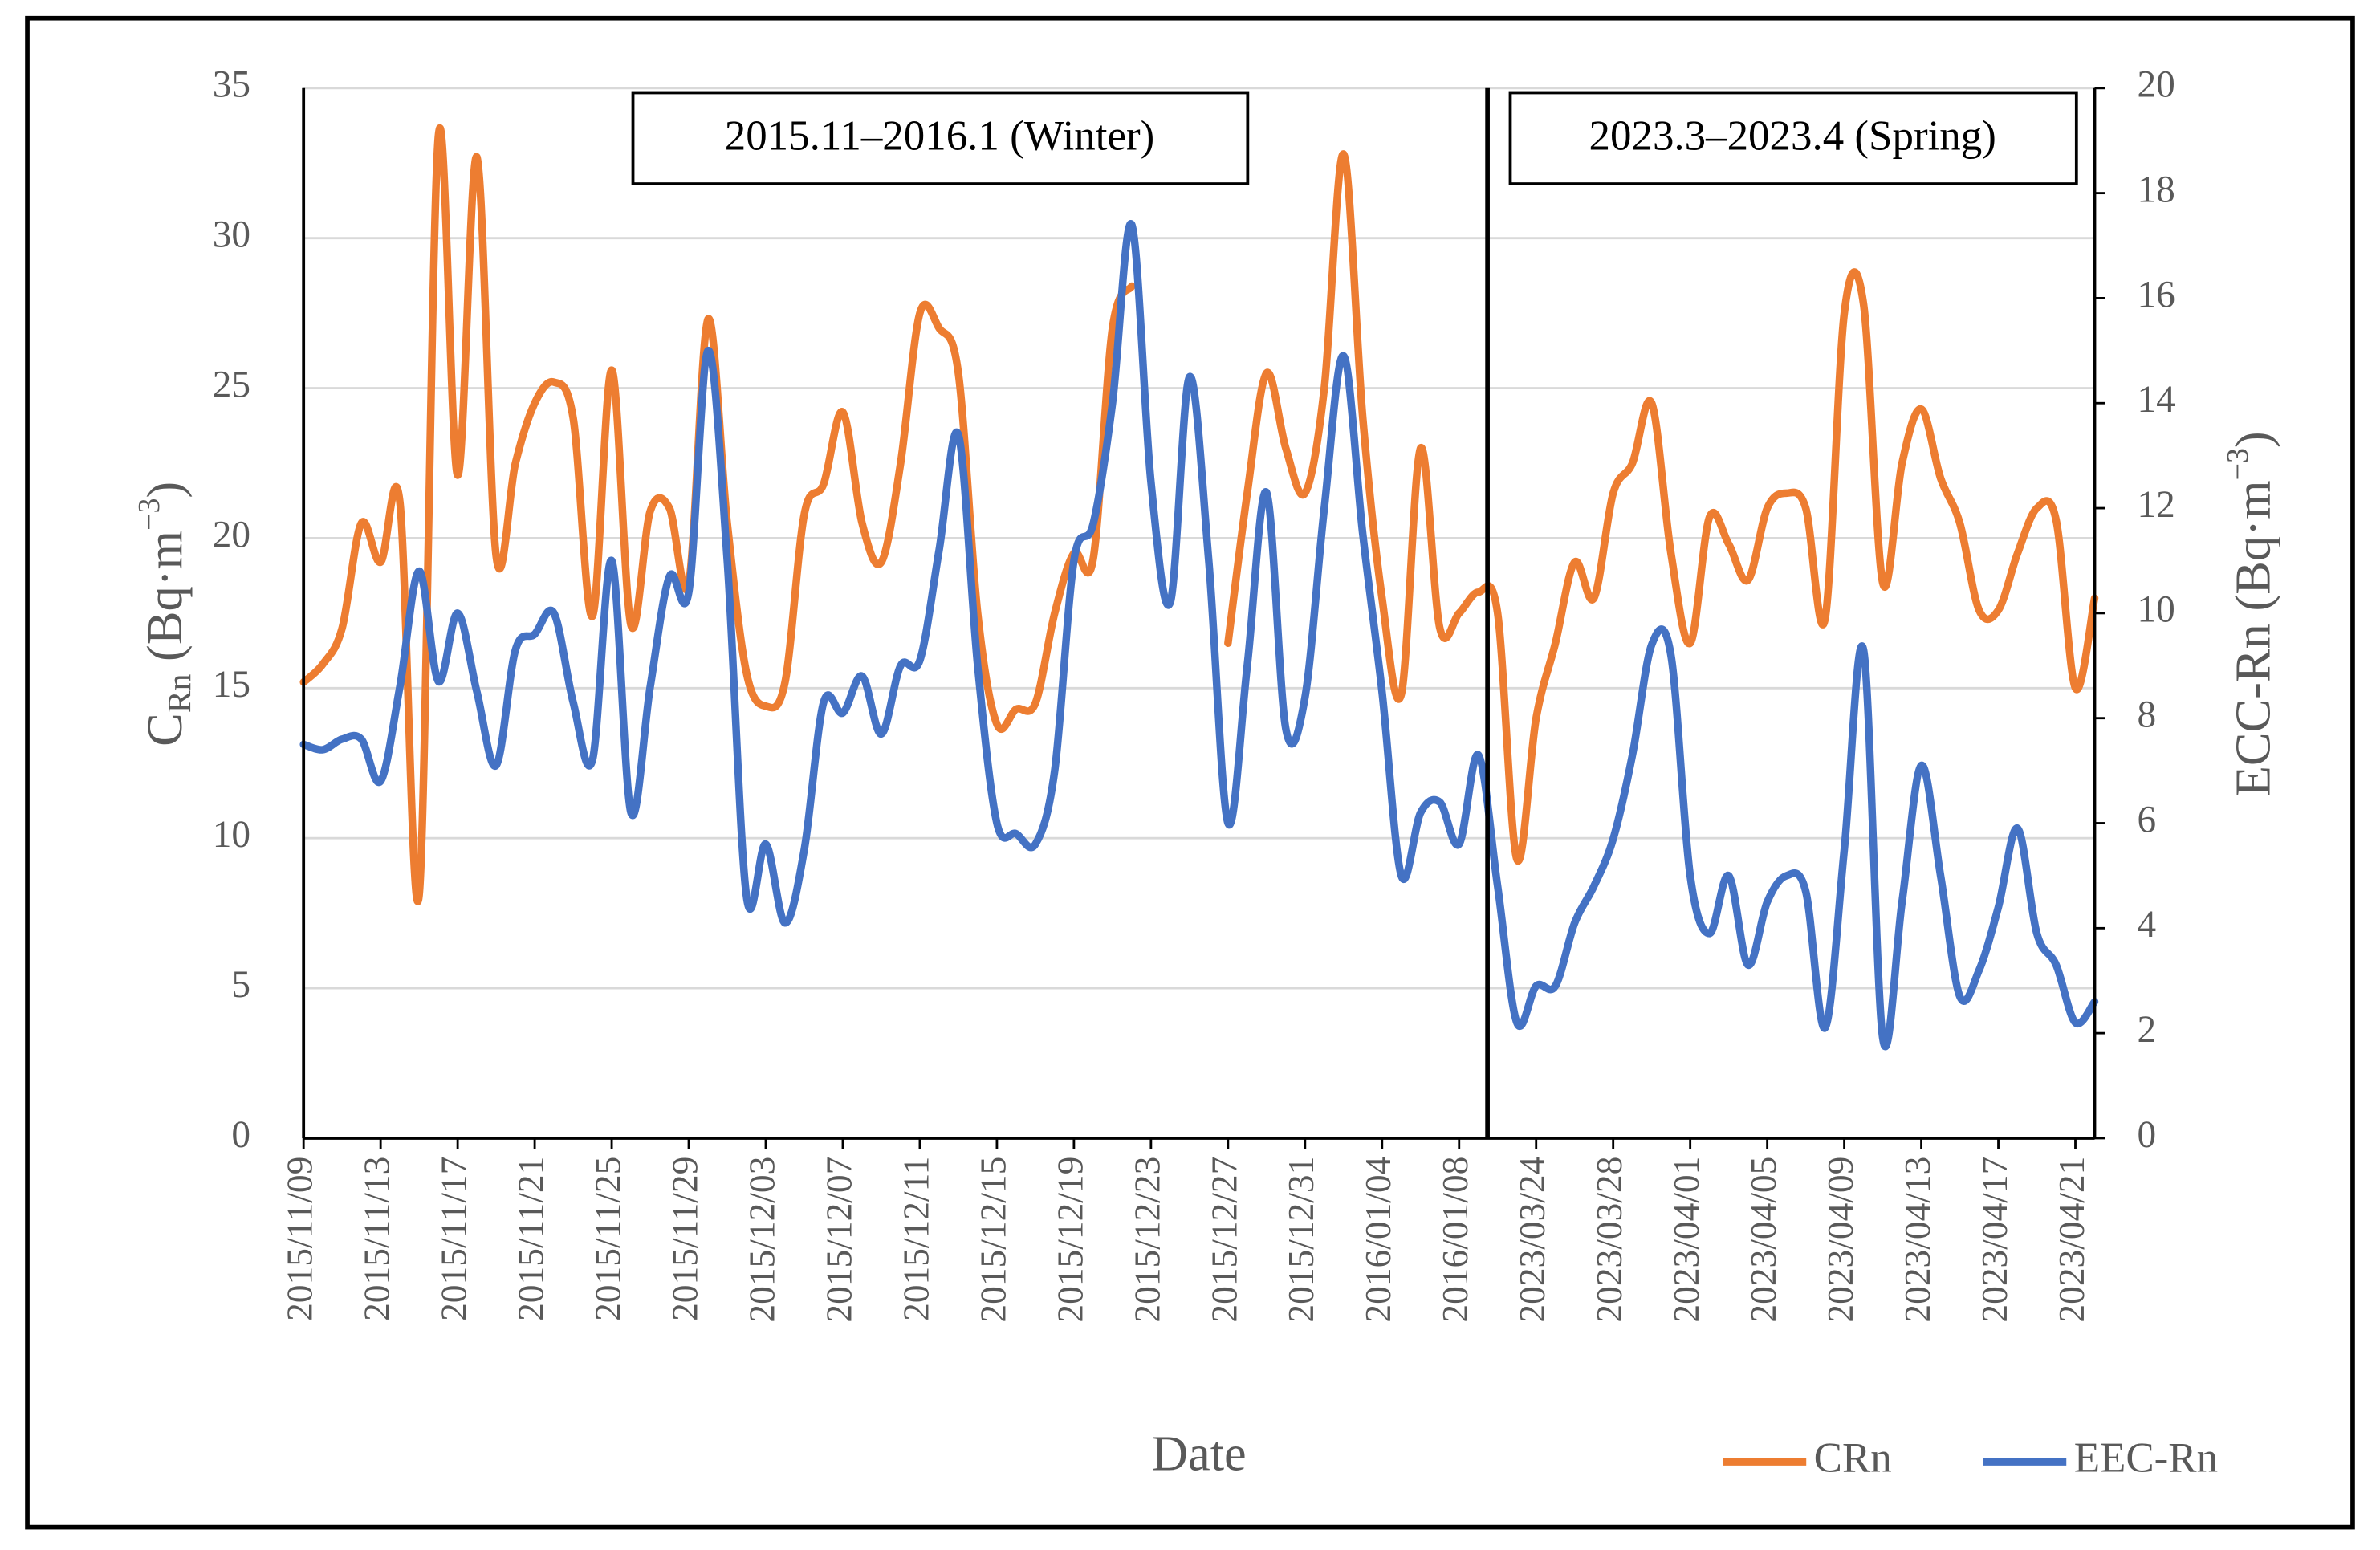  Describe the element at coordinates (164, 602) in the screenshot. I see `y-axis-title-part: (Bq·m` at that location.